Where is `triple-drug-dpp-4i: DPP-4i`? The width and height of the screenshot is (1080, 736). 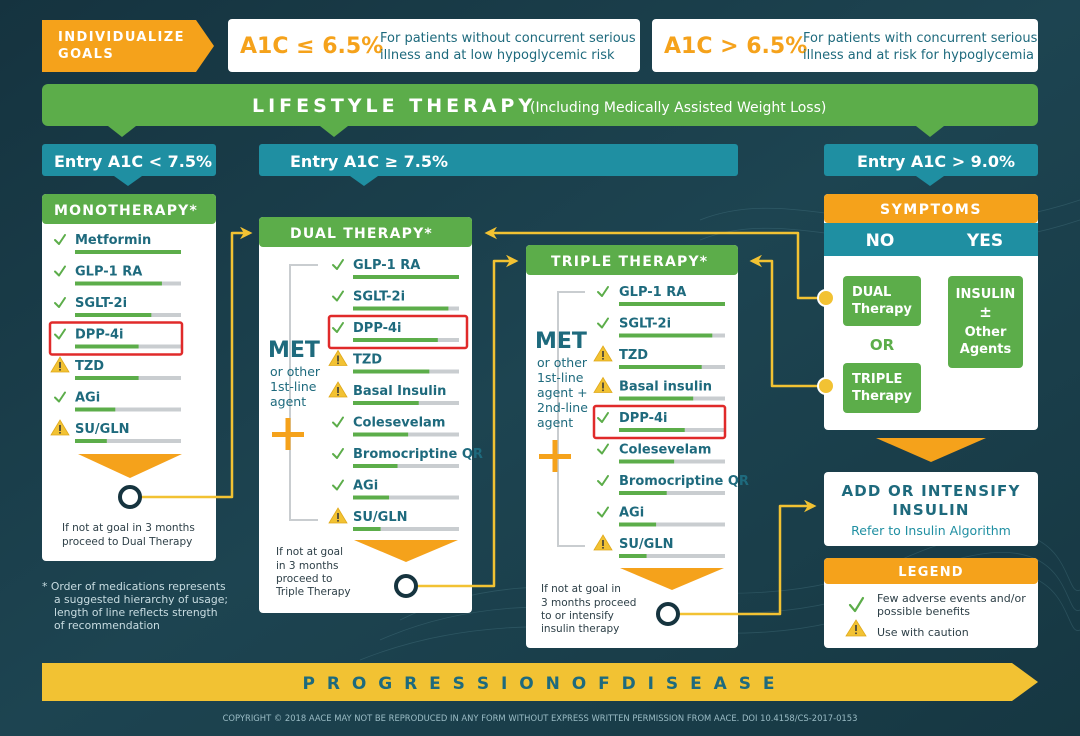 triple-drug-dpp-4i: DPP-4i is located at coordinates (659, 422).